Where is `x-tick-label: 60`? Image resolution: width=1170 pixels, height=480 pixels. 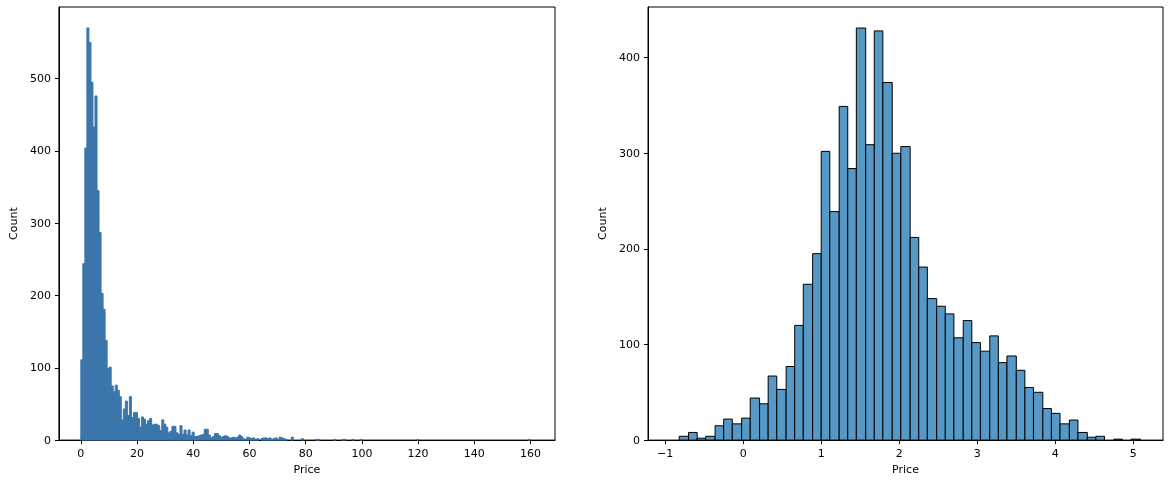 x-tick-label: 60 is located at coordinates (249, 454).